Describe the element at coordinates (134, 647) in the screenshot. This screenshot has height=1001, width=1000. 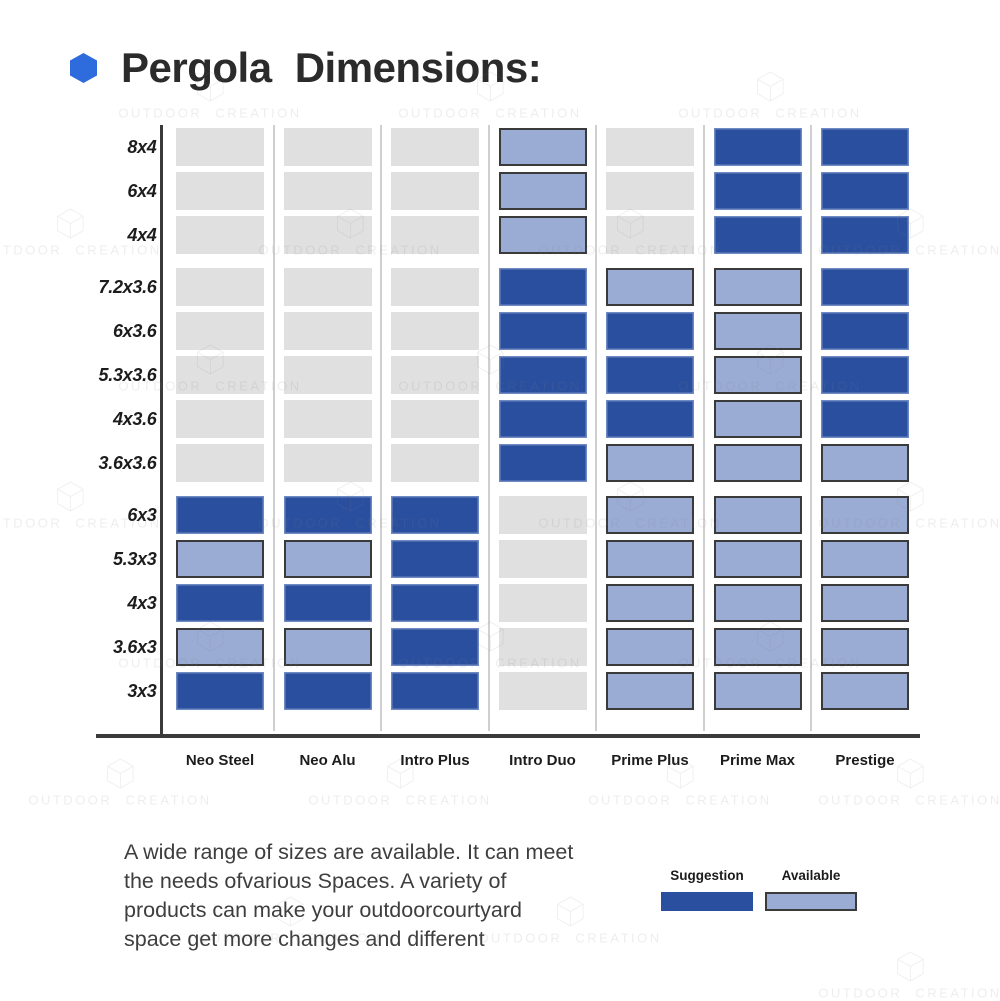
I see `row-label-3-6x3: 3.6x3` at that location.